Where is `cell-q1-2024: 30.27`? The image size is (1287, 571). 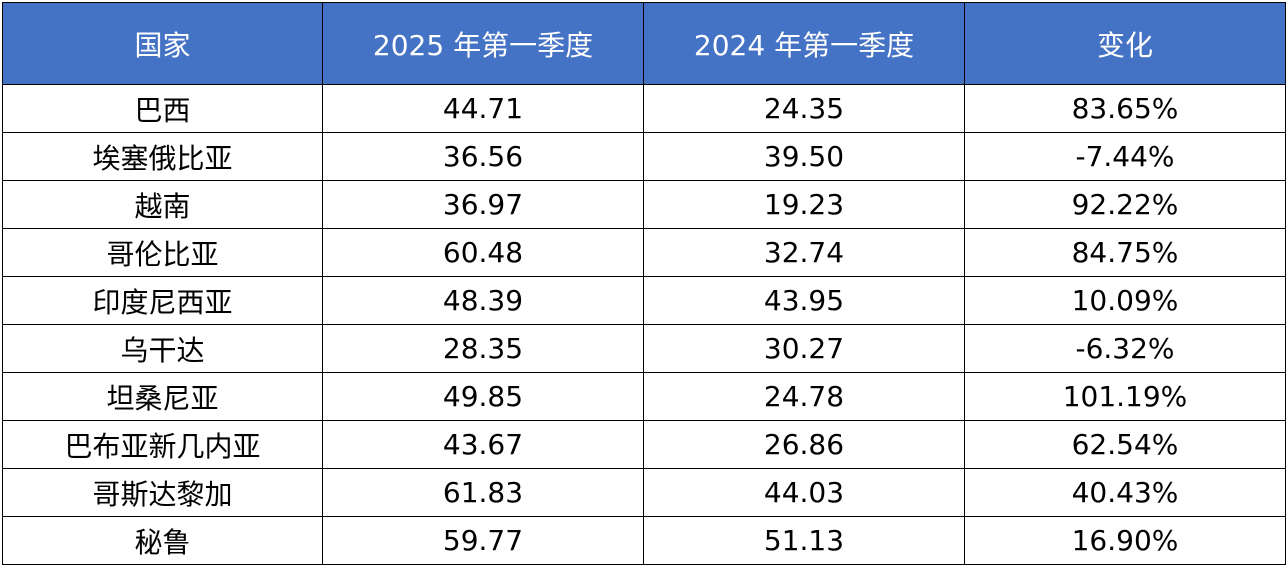
cell-q1-2024: 30.27 is located at coordinates (804, 348).